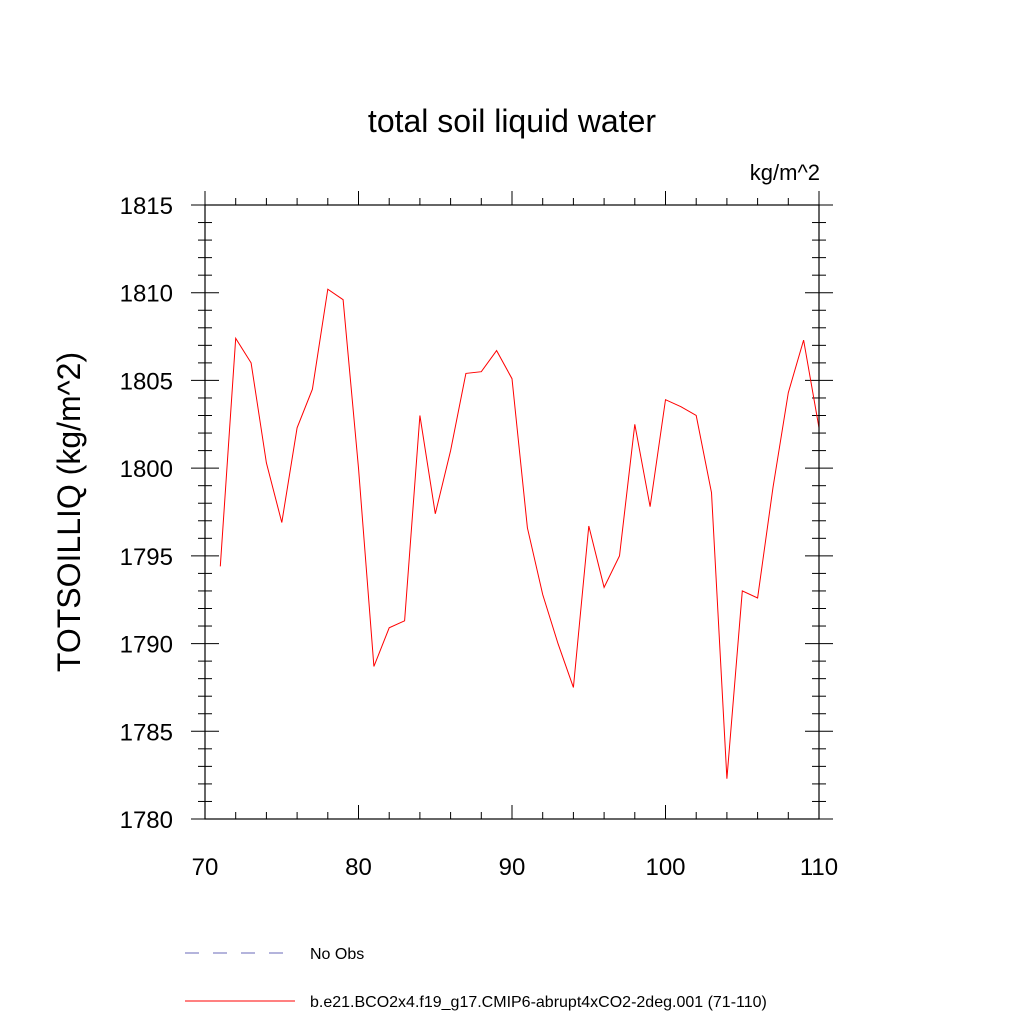 The height and width of the screenshot is (1024, 1024). What do you see at coordinates (146, 294) in the screenshot?
I see `y-tick-label: 1810` at bounding box center [146, 294].